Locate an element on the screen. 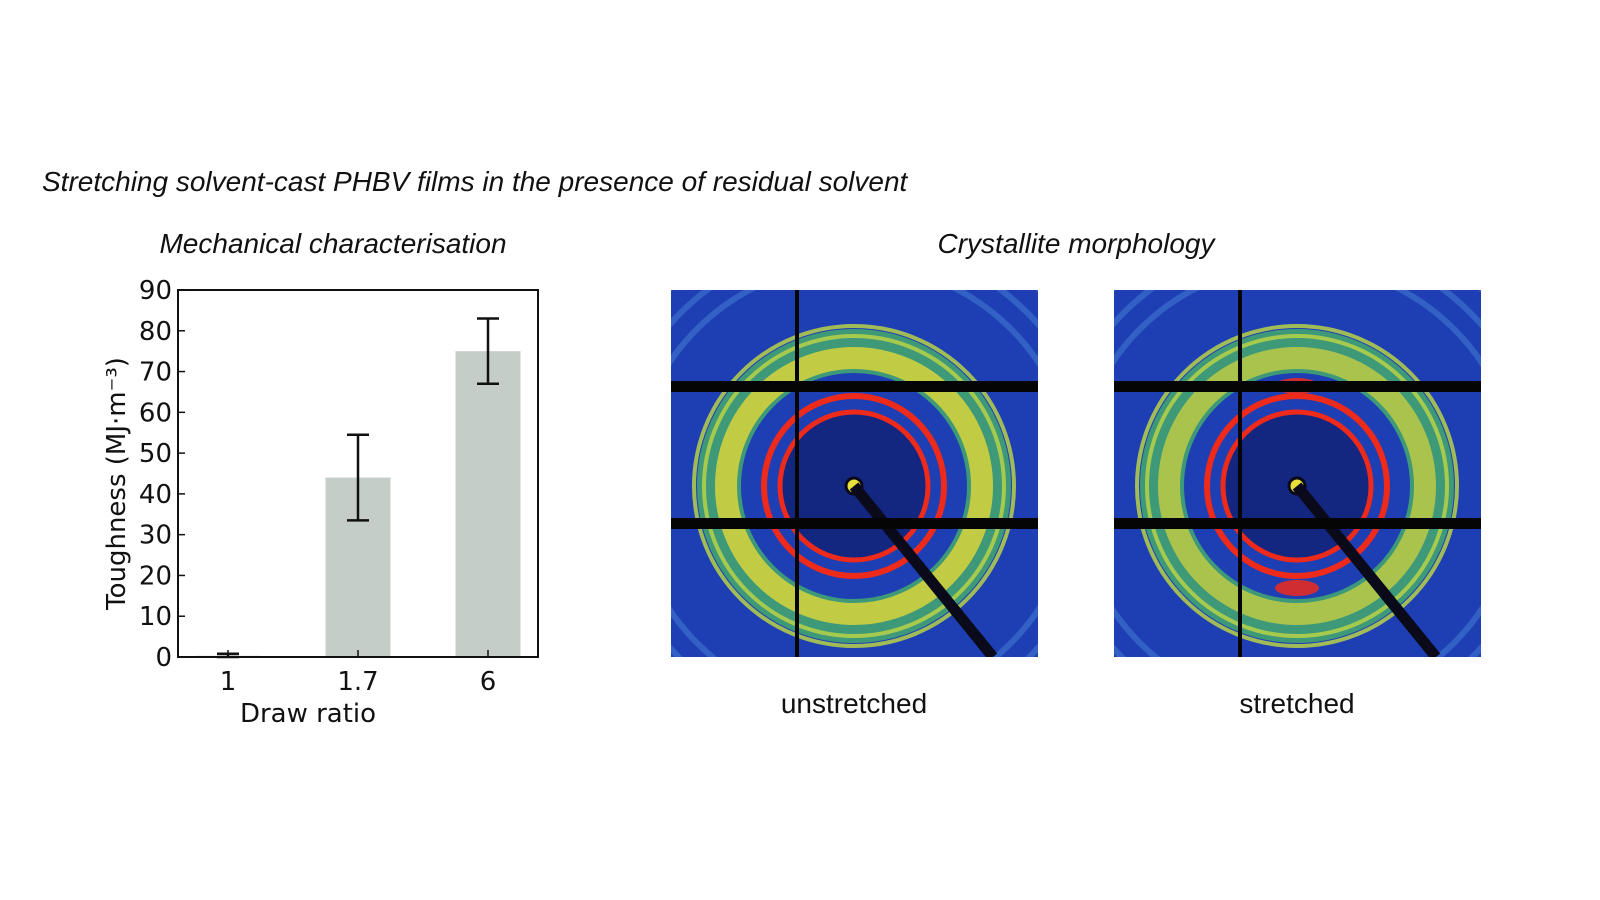  y-tick-label-70: 70 is located at coordinates (155, 373).